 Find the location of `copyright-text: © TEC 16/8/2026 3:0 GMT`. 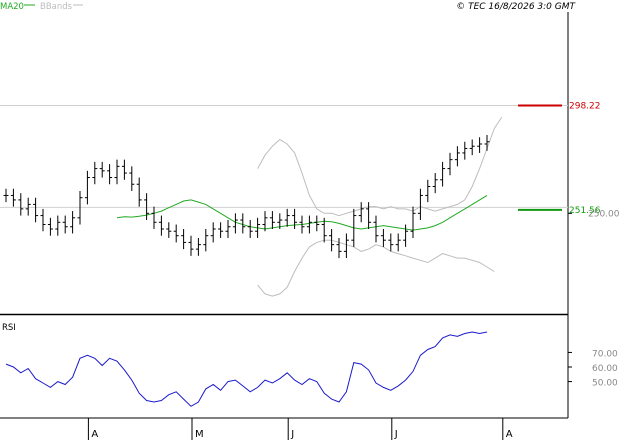

copyright-text: © TEC 16/8/2026 3:0 GMT is located at coordinates (516, 7).